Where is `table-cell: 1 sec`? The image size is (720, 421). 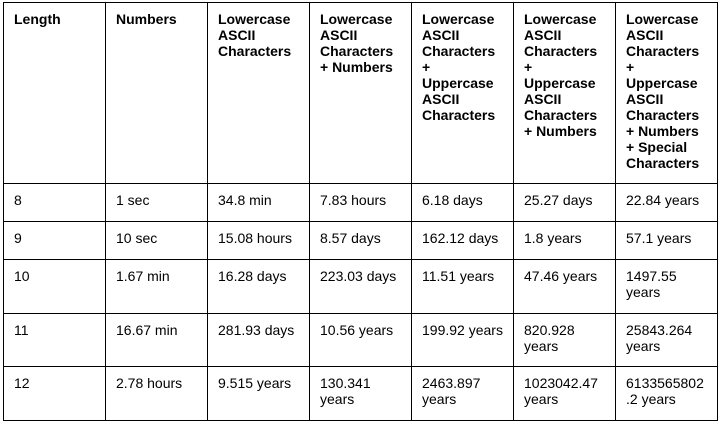 table-cell: 1 sec is located at coordinates (156, 202).